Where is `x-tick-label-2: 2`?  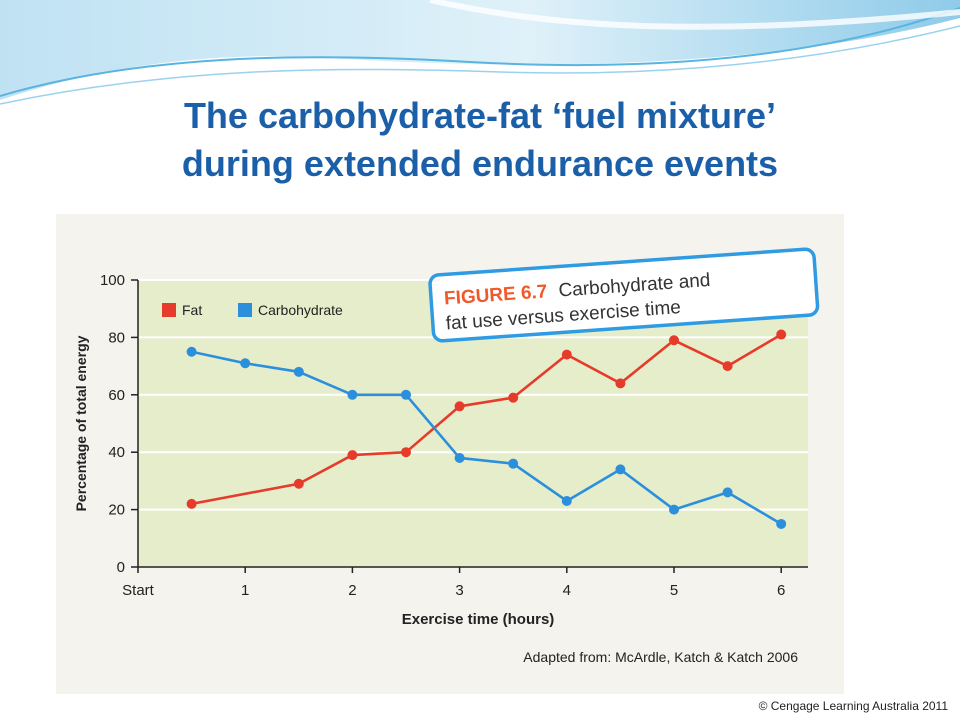
x-tick-label-2: 2 is located at coordinates (352, 590).